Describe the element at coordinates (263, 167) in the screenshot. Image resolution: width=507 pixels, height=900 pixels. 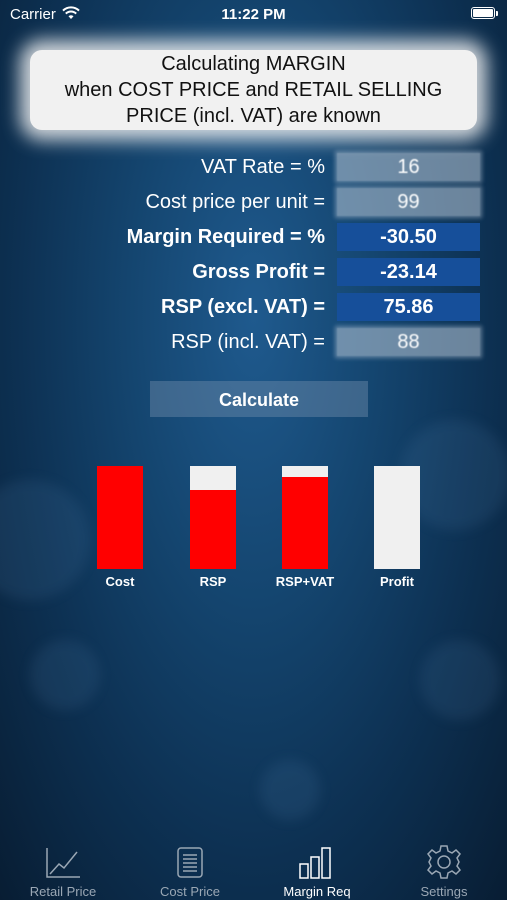
I see `vat-rate-label: VAT Rate = %` at that location.